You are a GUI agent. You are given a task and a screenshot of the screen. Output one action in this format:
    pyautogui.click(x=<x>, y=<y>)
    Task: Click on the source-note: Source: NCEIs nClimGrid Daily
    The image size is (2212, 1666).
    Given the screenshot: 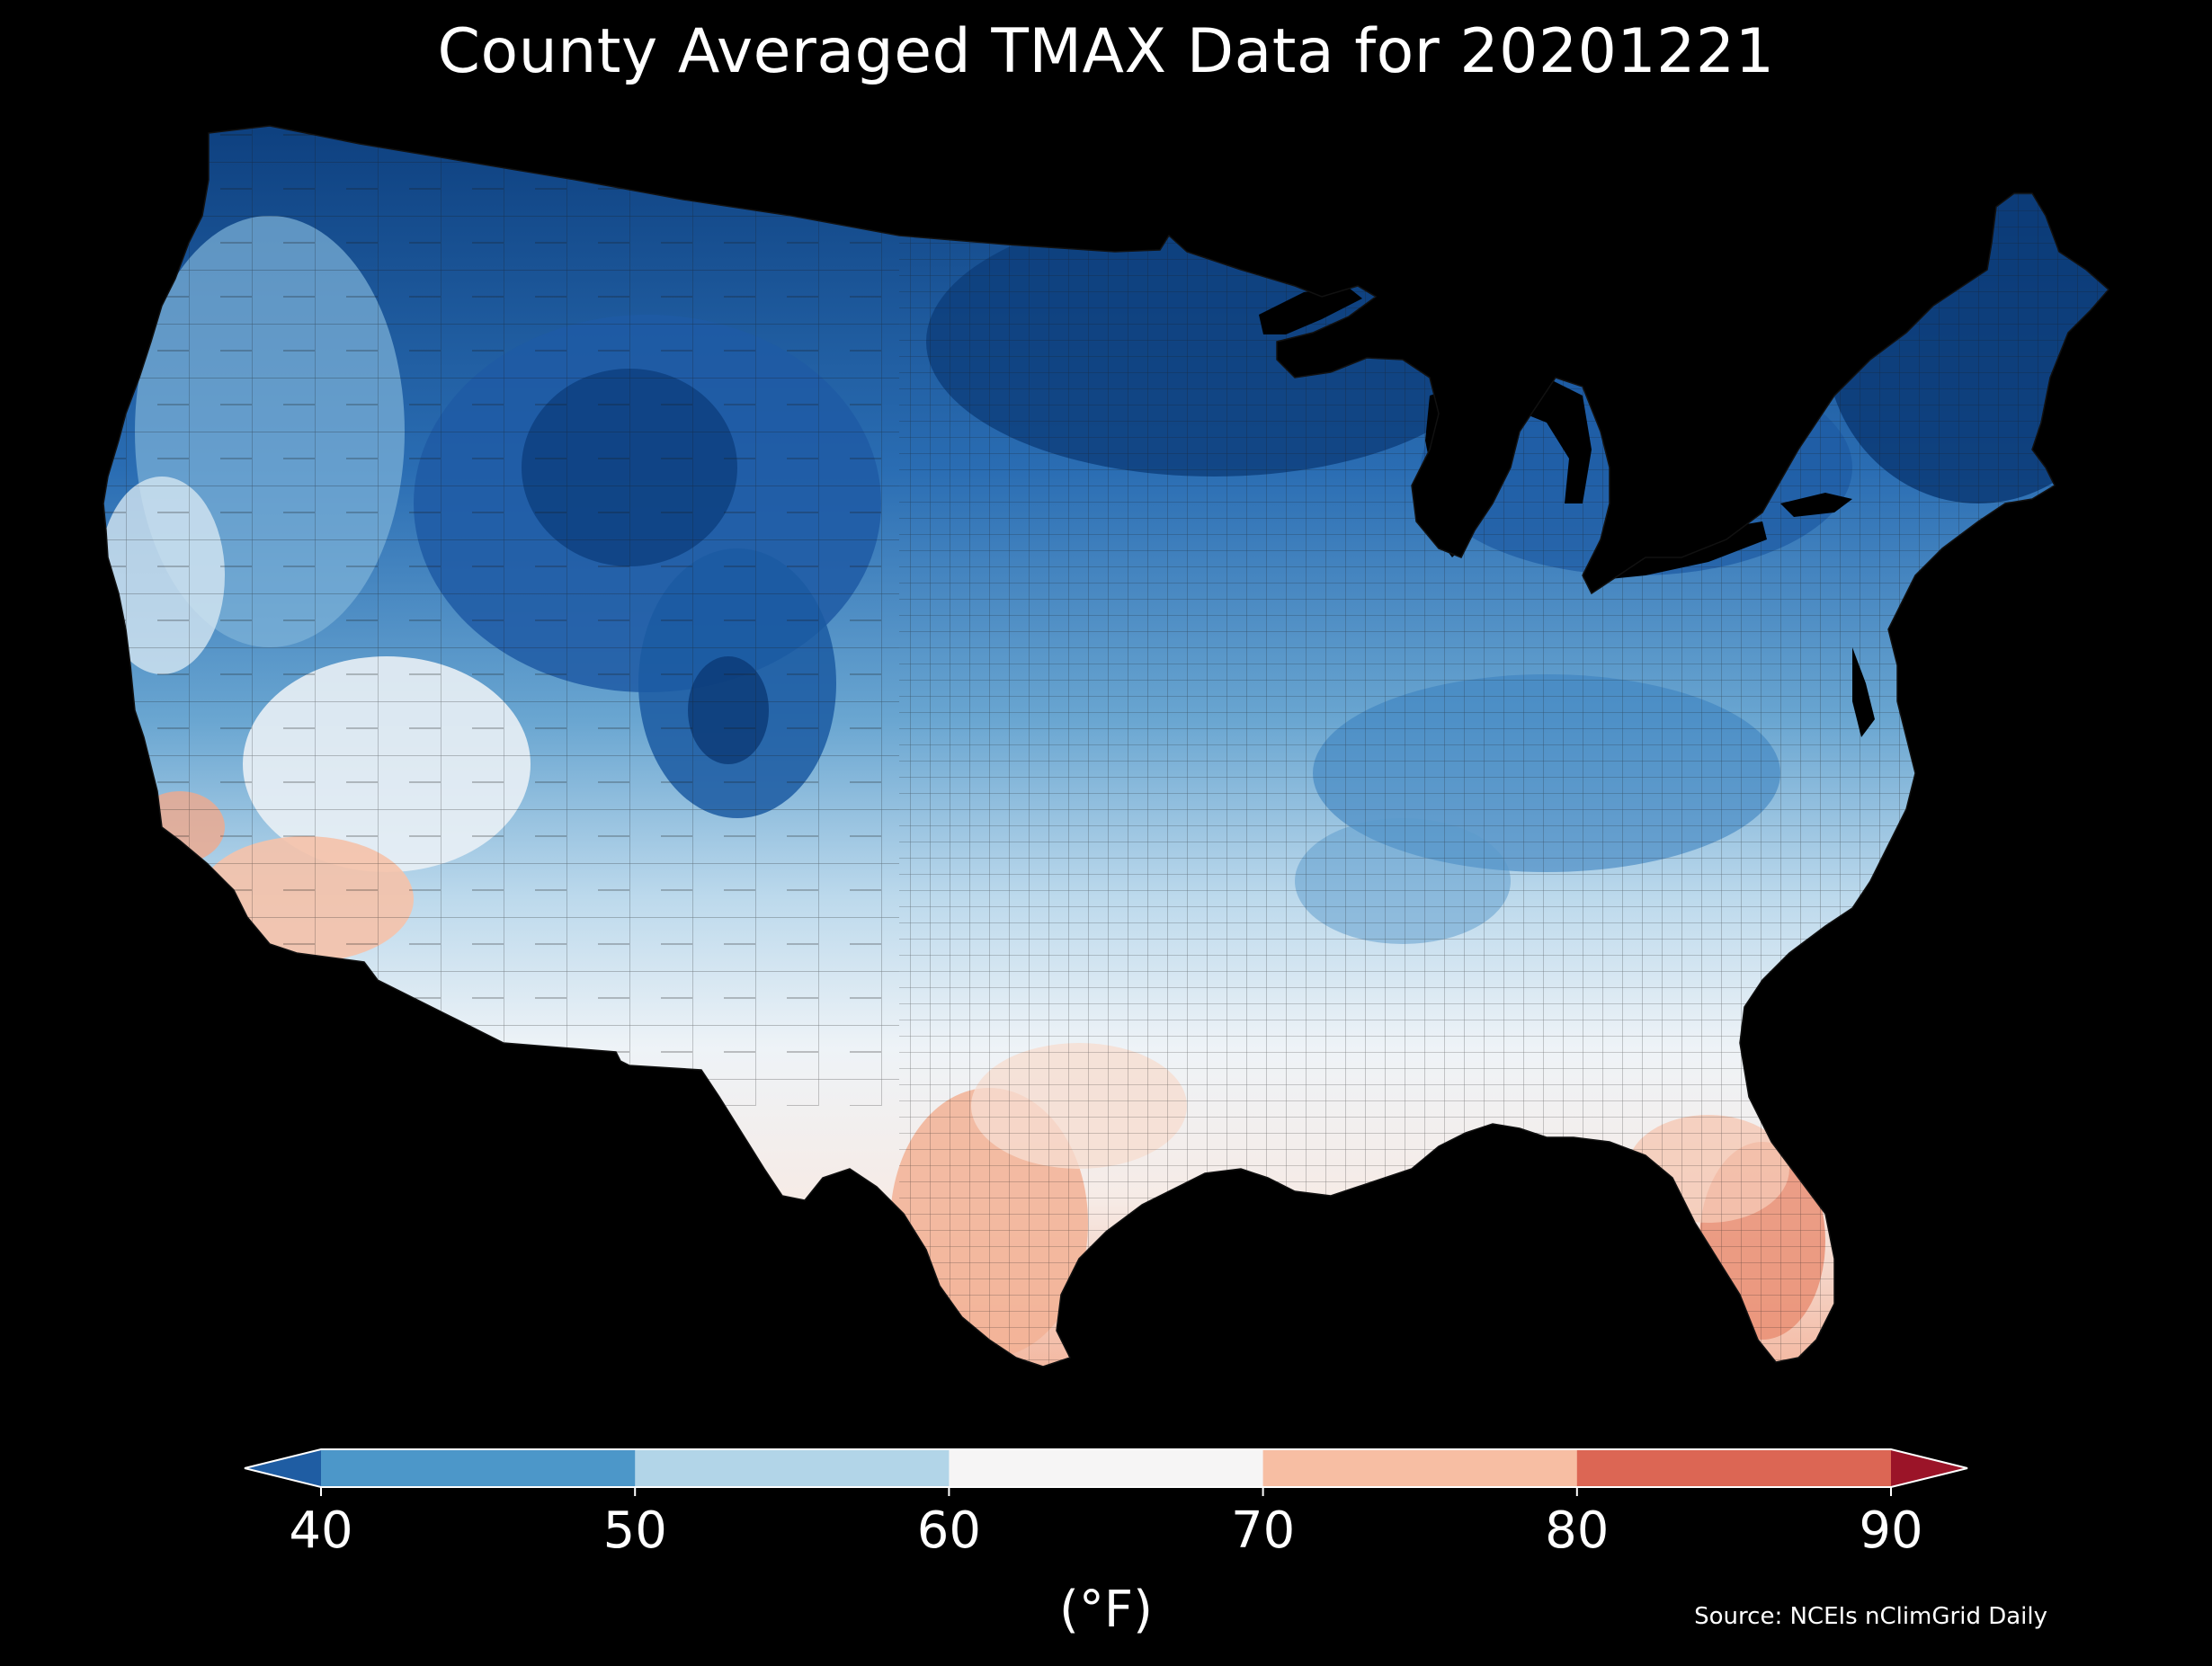 What is the action you would take?
    pyautogui.click(x=1870, y=1617)
    